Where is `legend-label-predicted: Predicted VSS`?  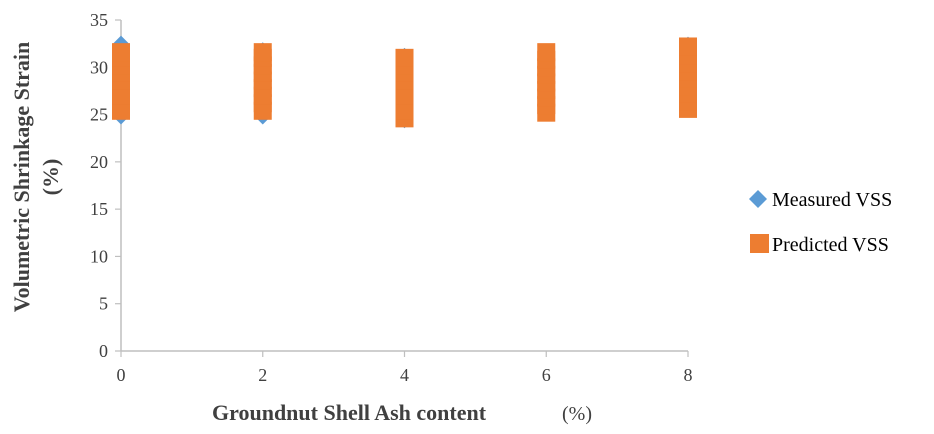
legend-label-predicted: Predicted VSS is located at coordinates (830, 245).